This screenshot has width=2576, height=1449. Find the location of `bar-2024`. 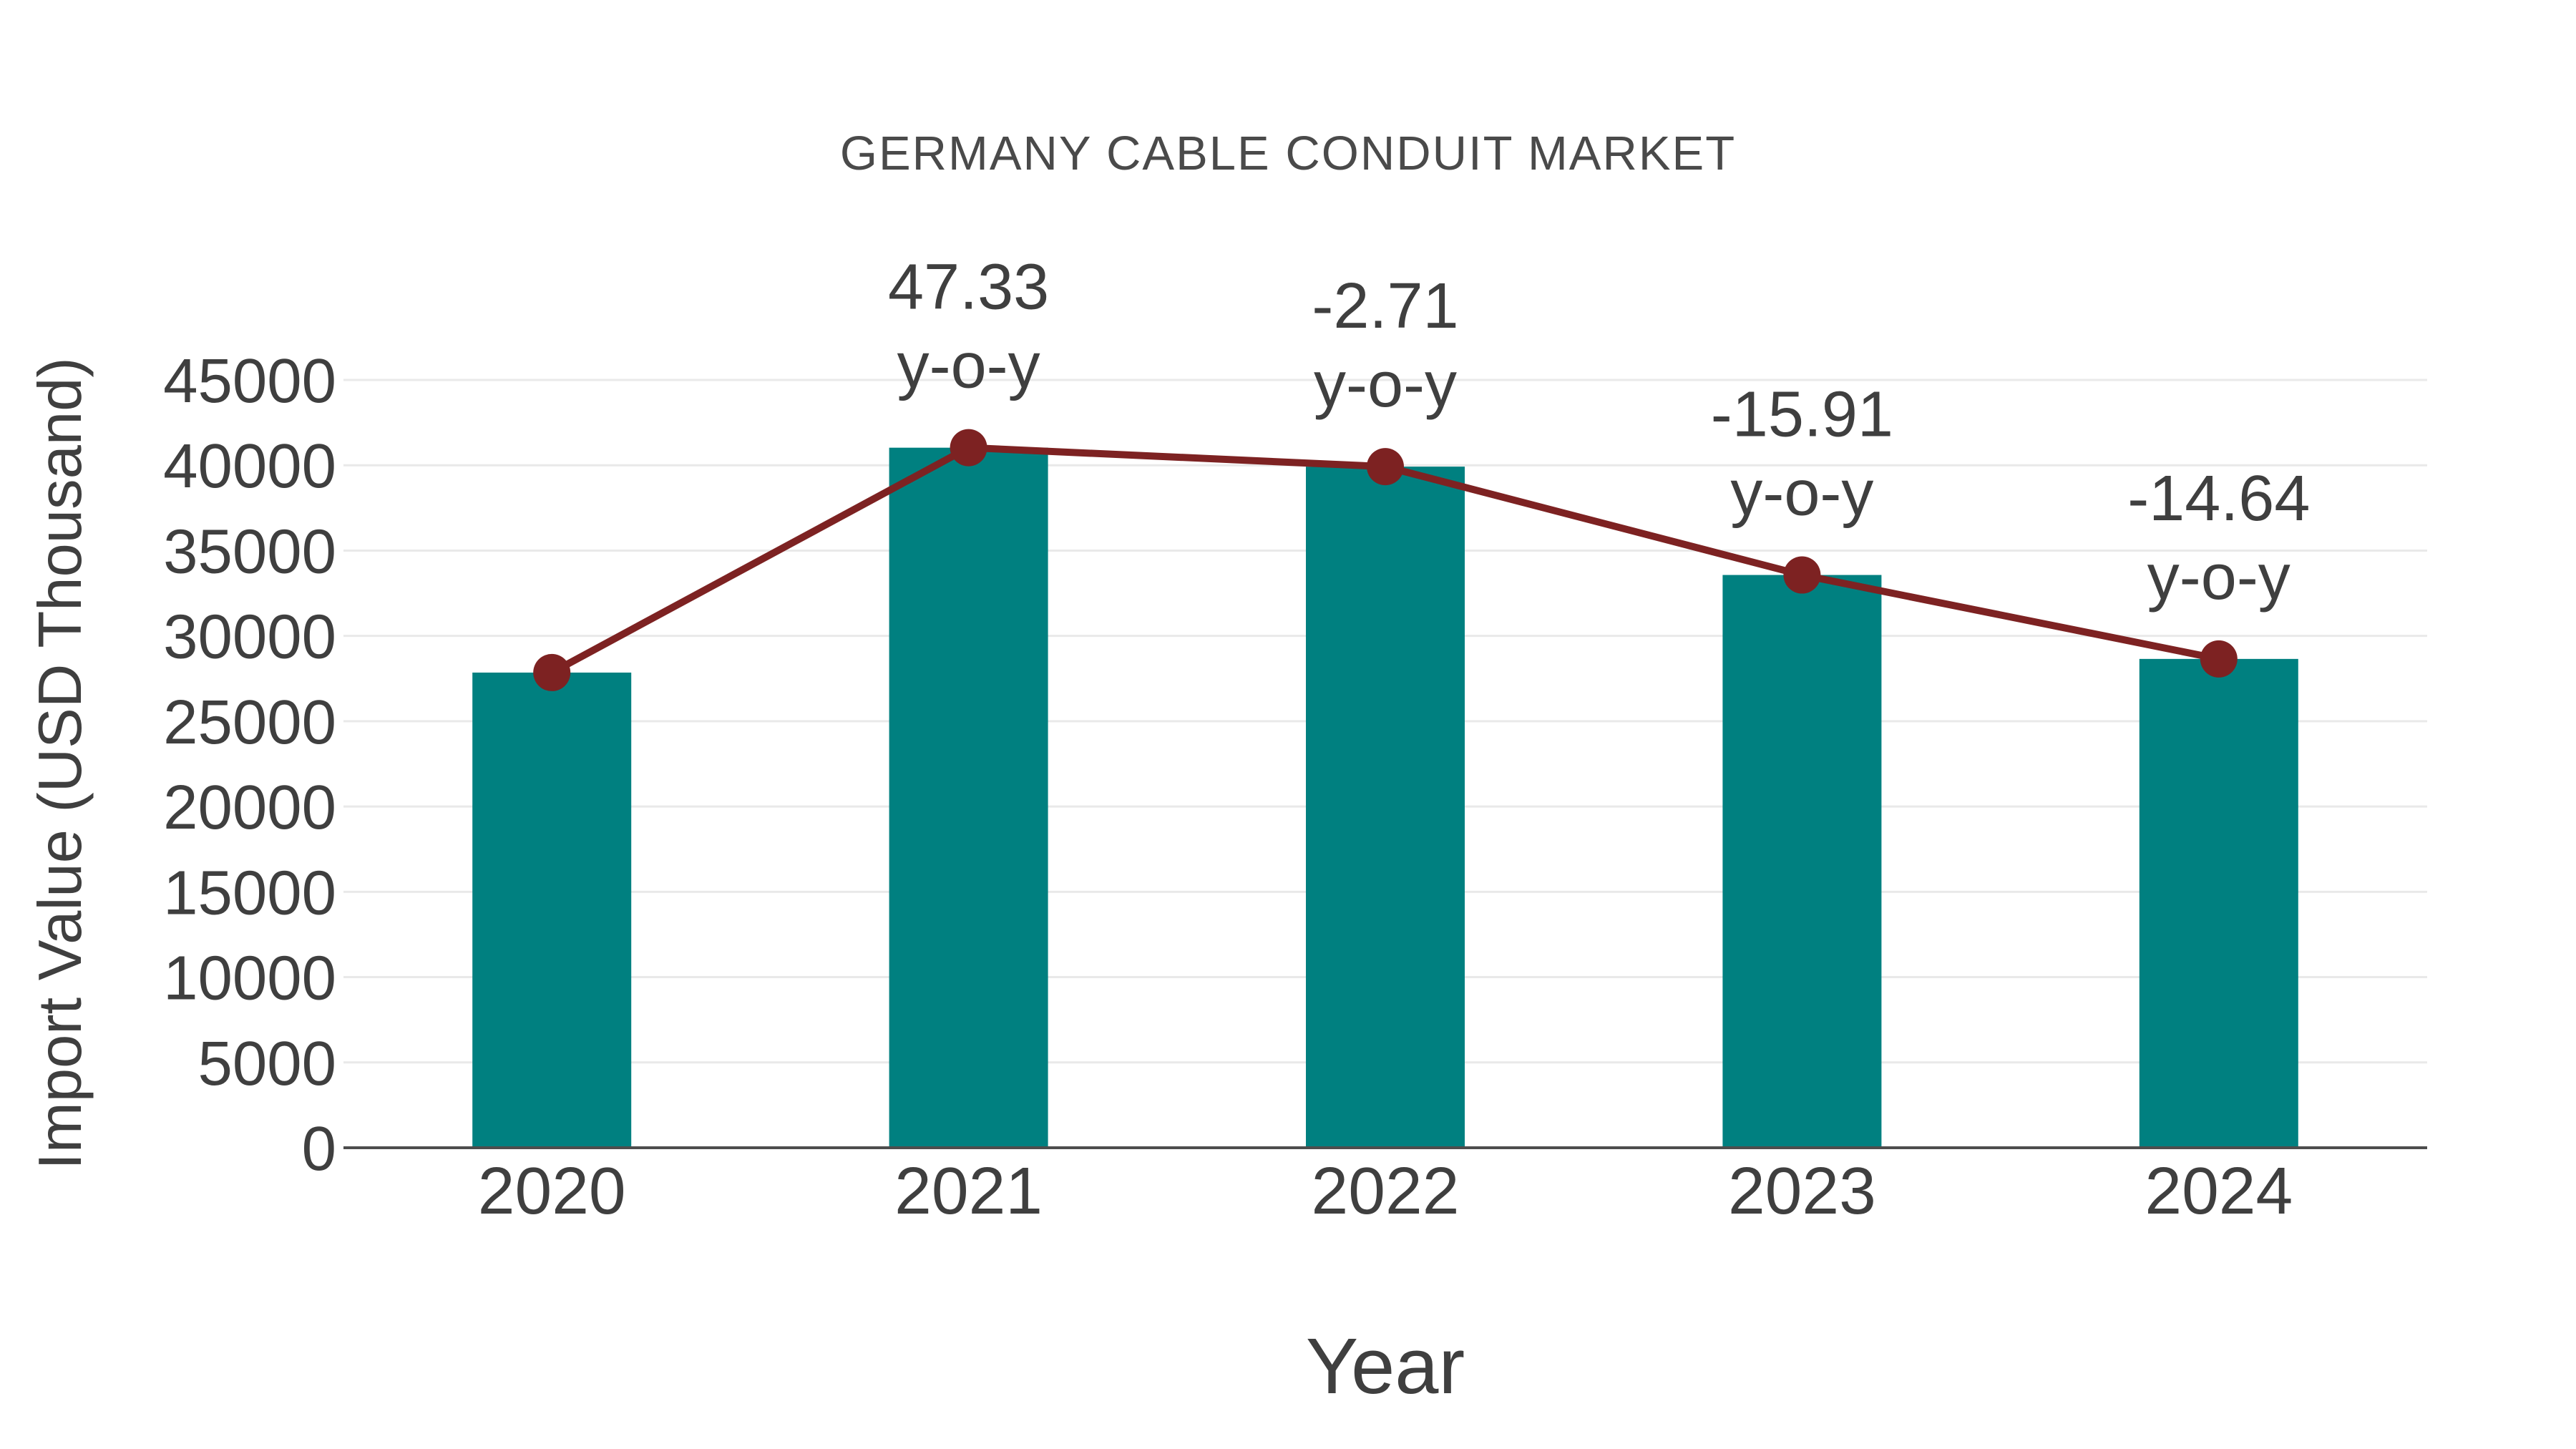

bar-2024 is located at coordinates (2218, 903).